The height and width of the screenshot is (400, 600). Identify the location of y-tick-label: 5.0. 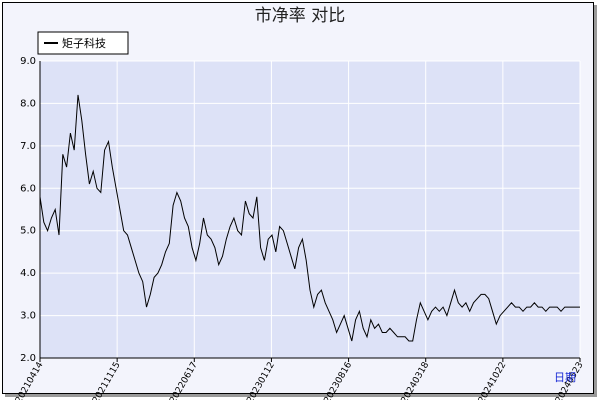
(28, 231).